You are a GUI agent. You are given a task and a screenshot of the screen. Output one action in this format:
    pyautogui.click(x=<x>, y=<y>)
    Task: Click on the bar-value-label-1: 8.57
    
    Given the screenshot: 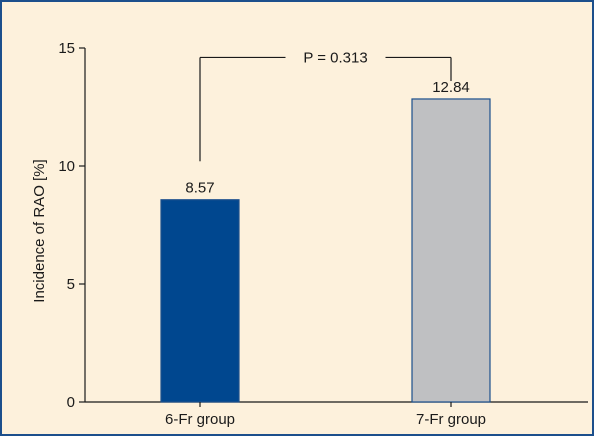 What is the action you would take?
    pyautogui.click(x=199, y=188)
    